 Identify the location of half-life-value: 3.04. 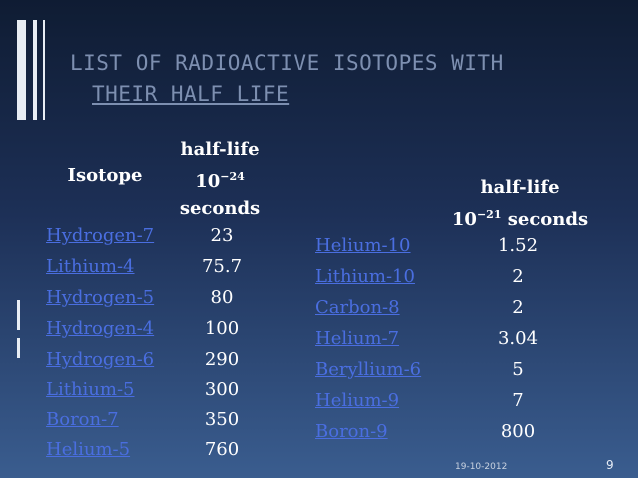
(518, 338).